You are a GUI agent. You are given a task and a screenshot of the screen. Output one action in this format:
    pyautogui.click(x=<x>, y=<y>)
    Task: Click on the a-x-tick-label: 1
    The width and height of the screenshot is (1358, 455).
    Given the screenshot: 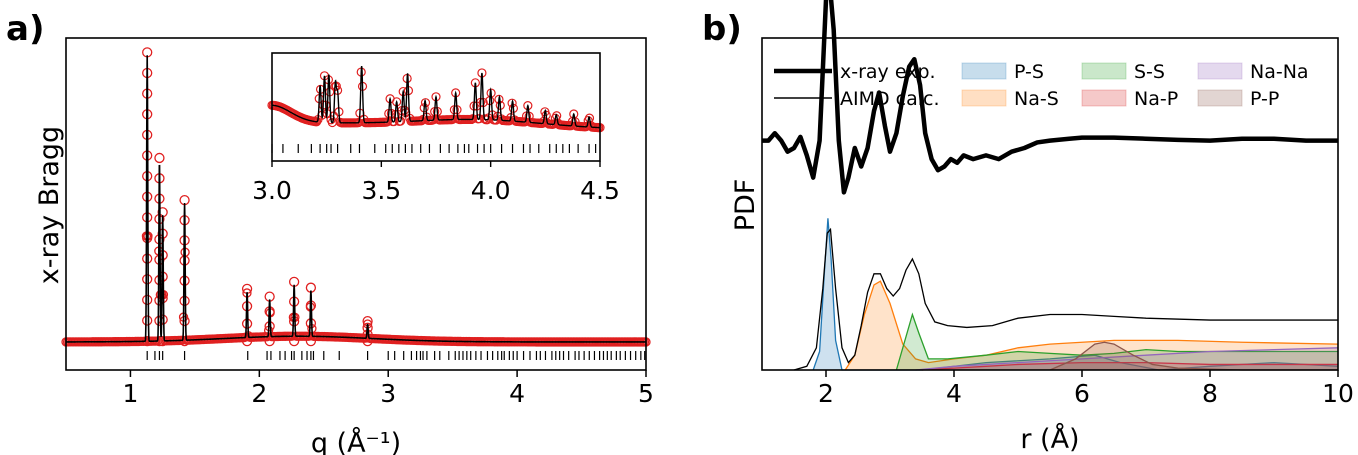 What is the action you would take?
    pyautogui.click(x=130, y=393)
    